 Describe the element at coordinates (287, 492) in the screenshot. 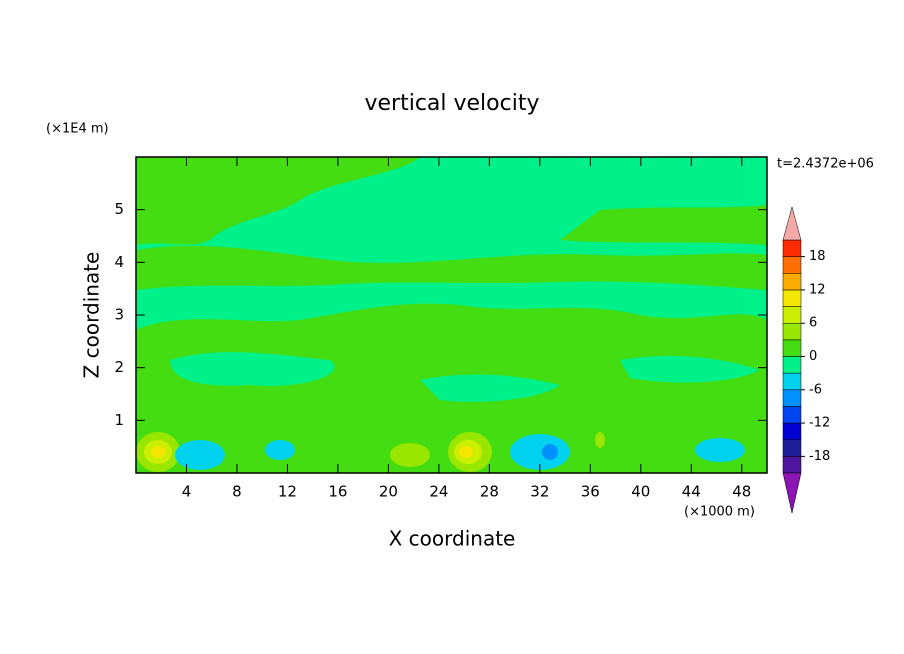

I see `x-tick-label: 12` at that location.